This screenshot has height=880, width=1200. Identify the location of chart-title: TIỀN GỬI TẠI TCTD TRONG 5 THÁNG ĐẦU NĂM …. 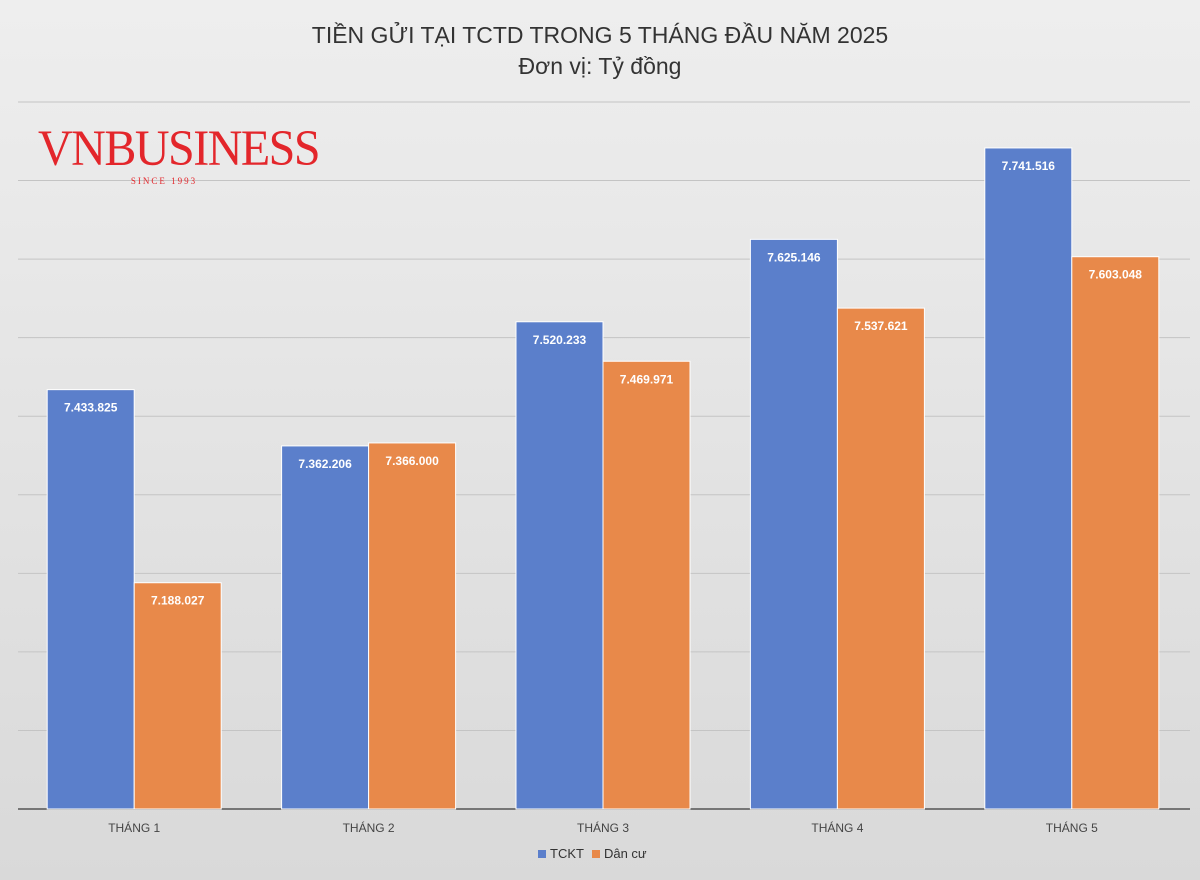
(600, 51).